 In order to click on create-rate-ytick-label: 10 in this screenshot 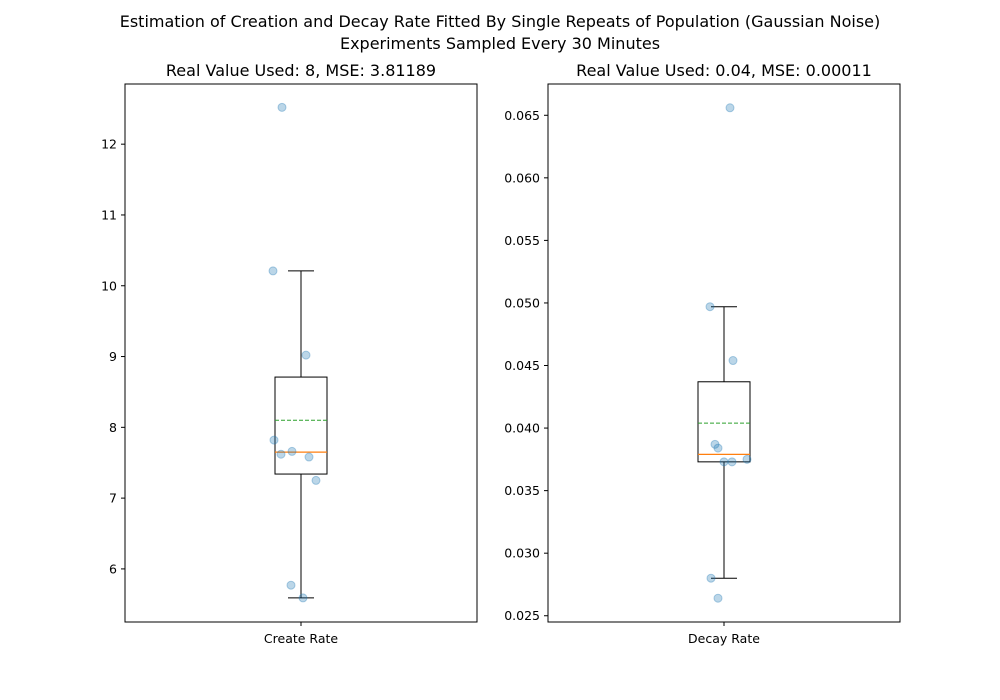, I will do `click(109, 285)`.